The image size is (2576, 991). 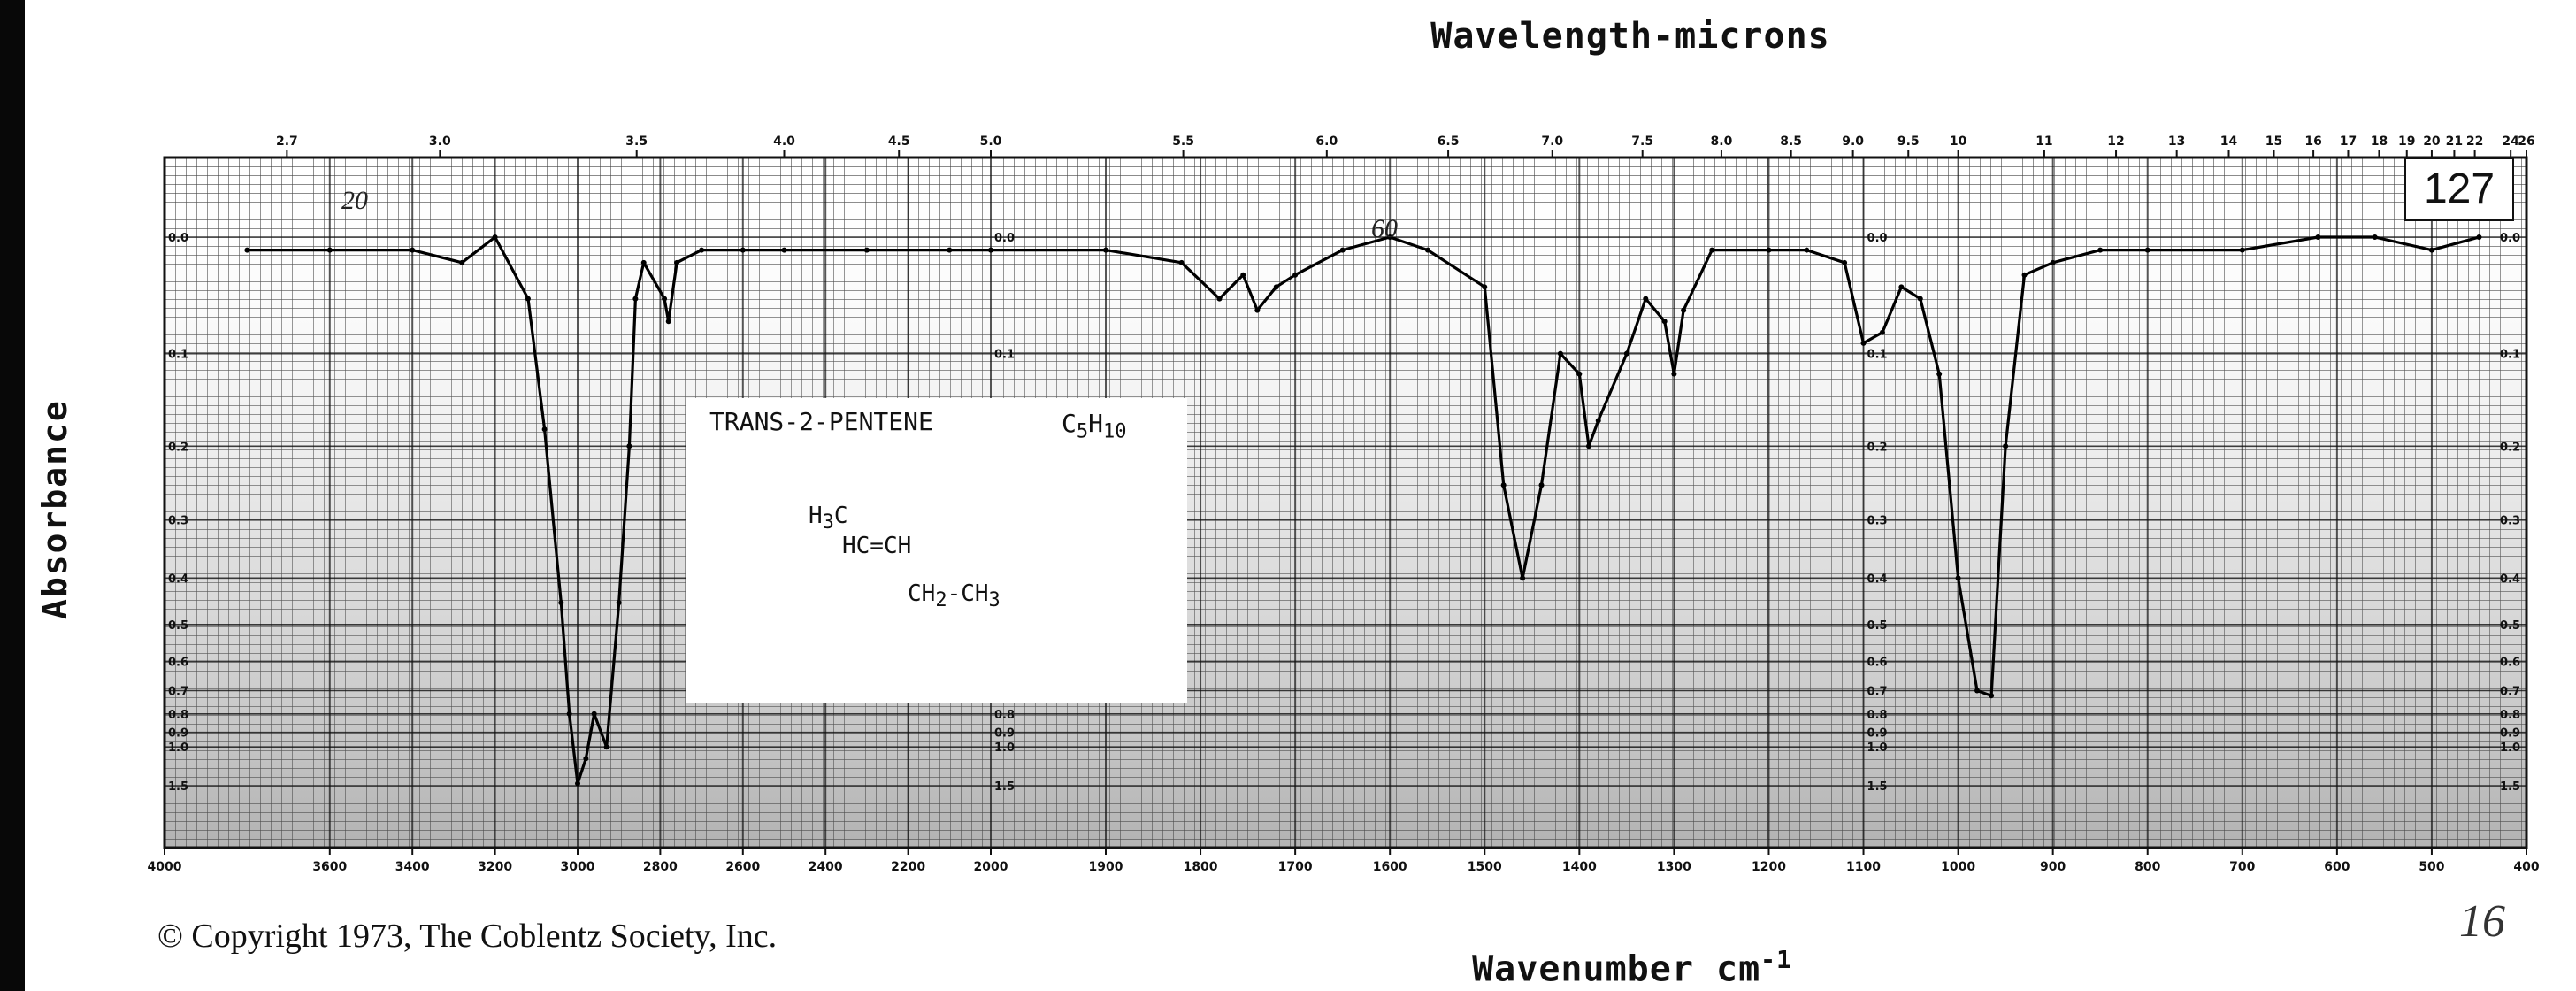 What do you see at coordinates (354, 200) in the screenshot?
I see `handwritten-mark-20: 20` at bounding box center [354, 200].